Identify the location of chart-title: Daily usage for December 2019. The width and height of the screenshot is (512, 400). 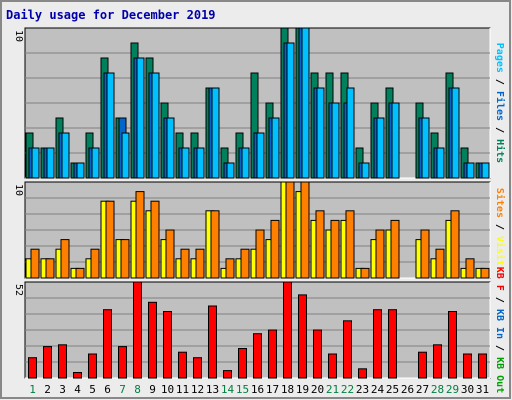
(111, 15).